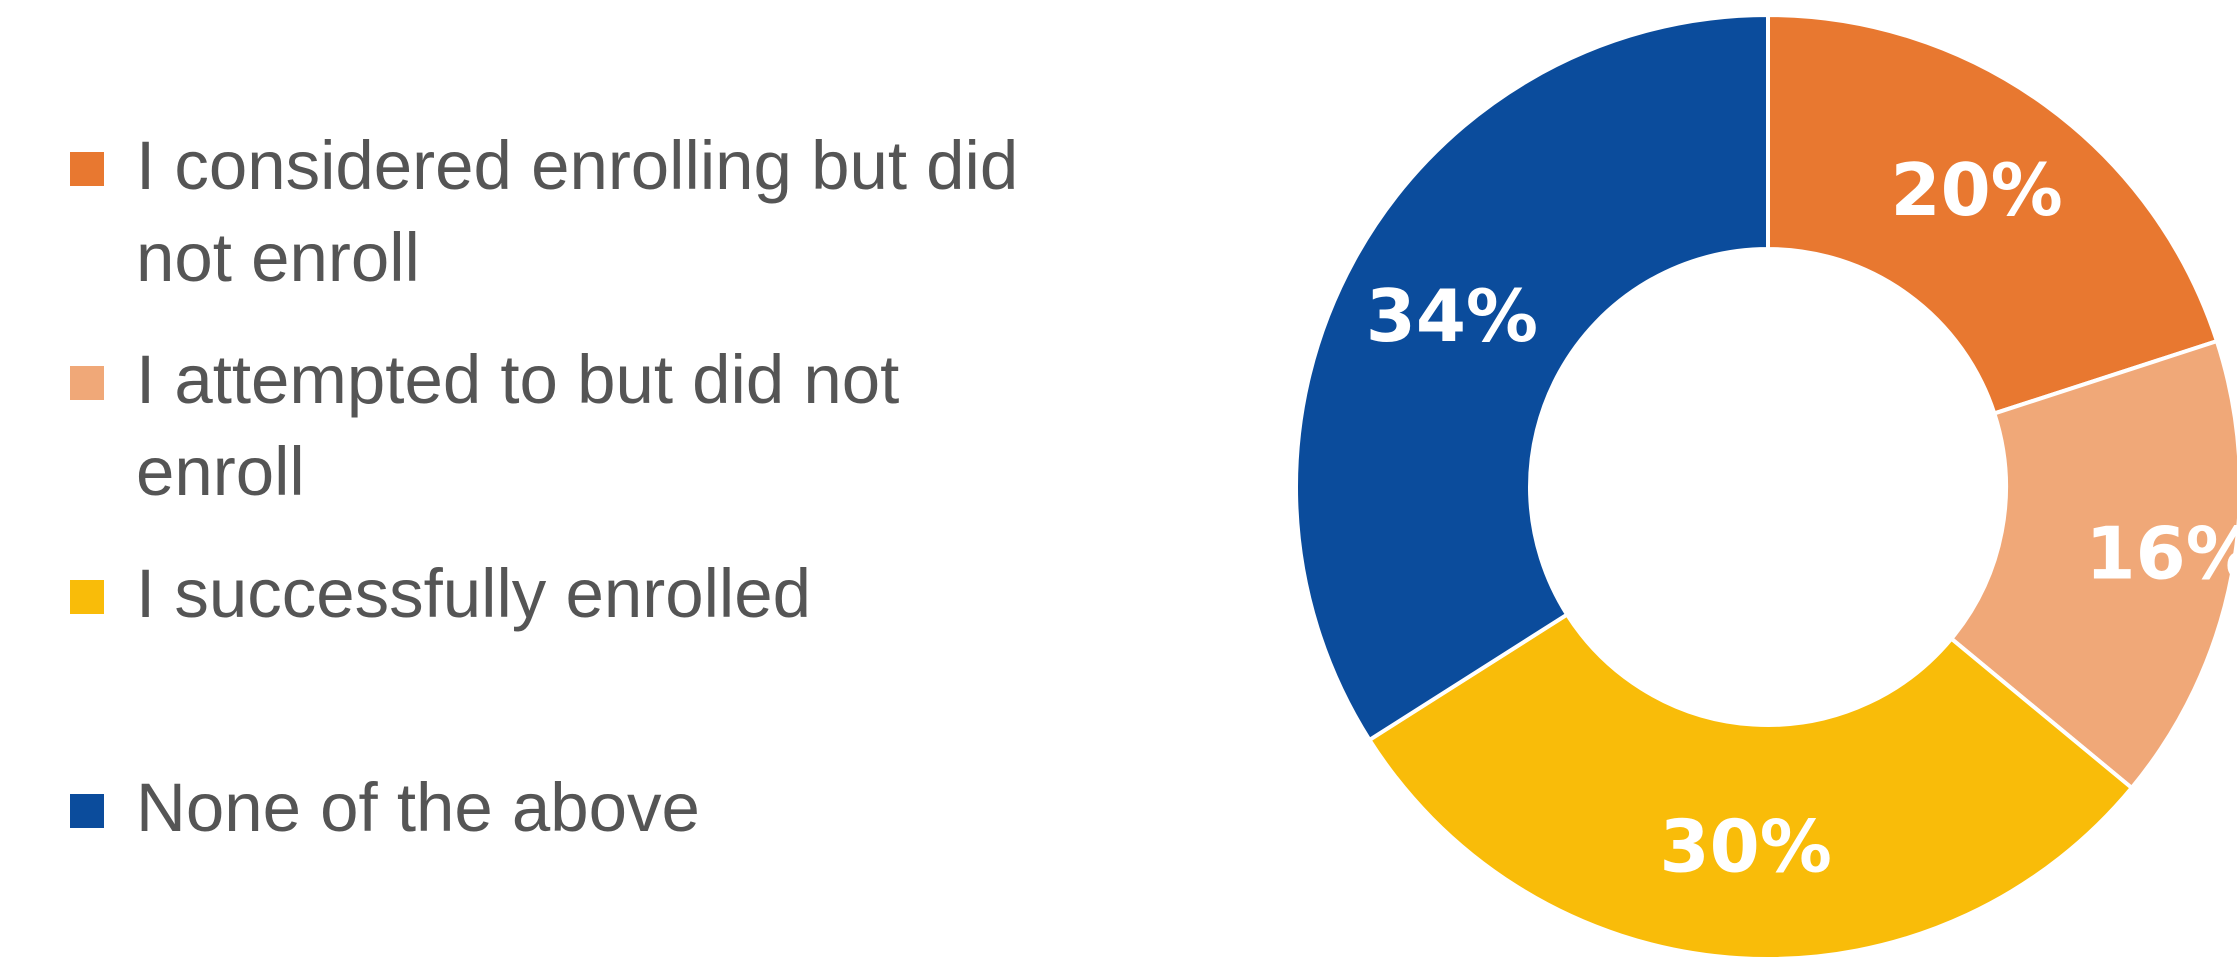  I want to click on legend-swatch-none, so click(87, 811).